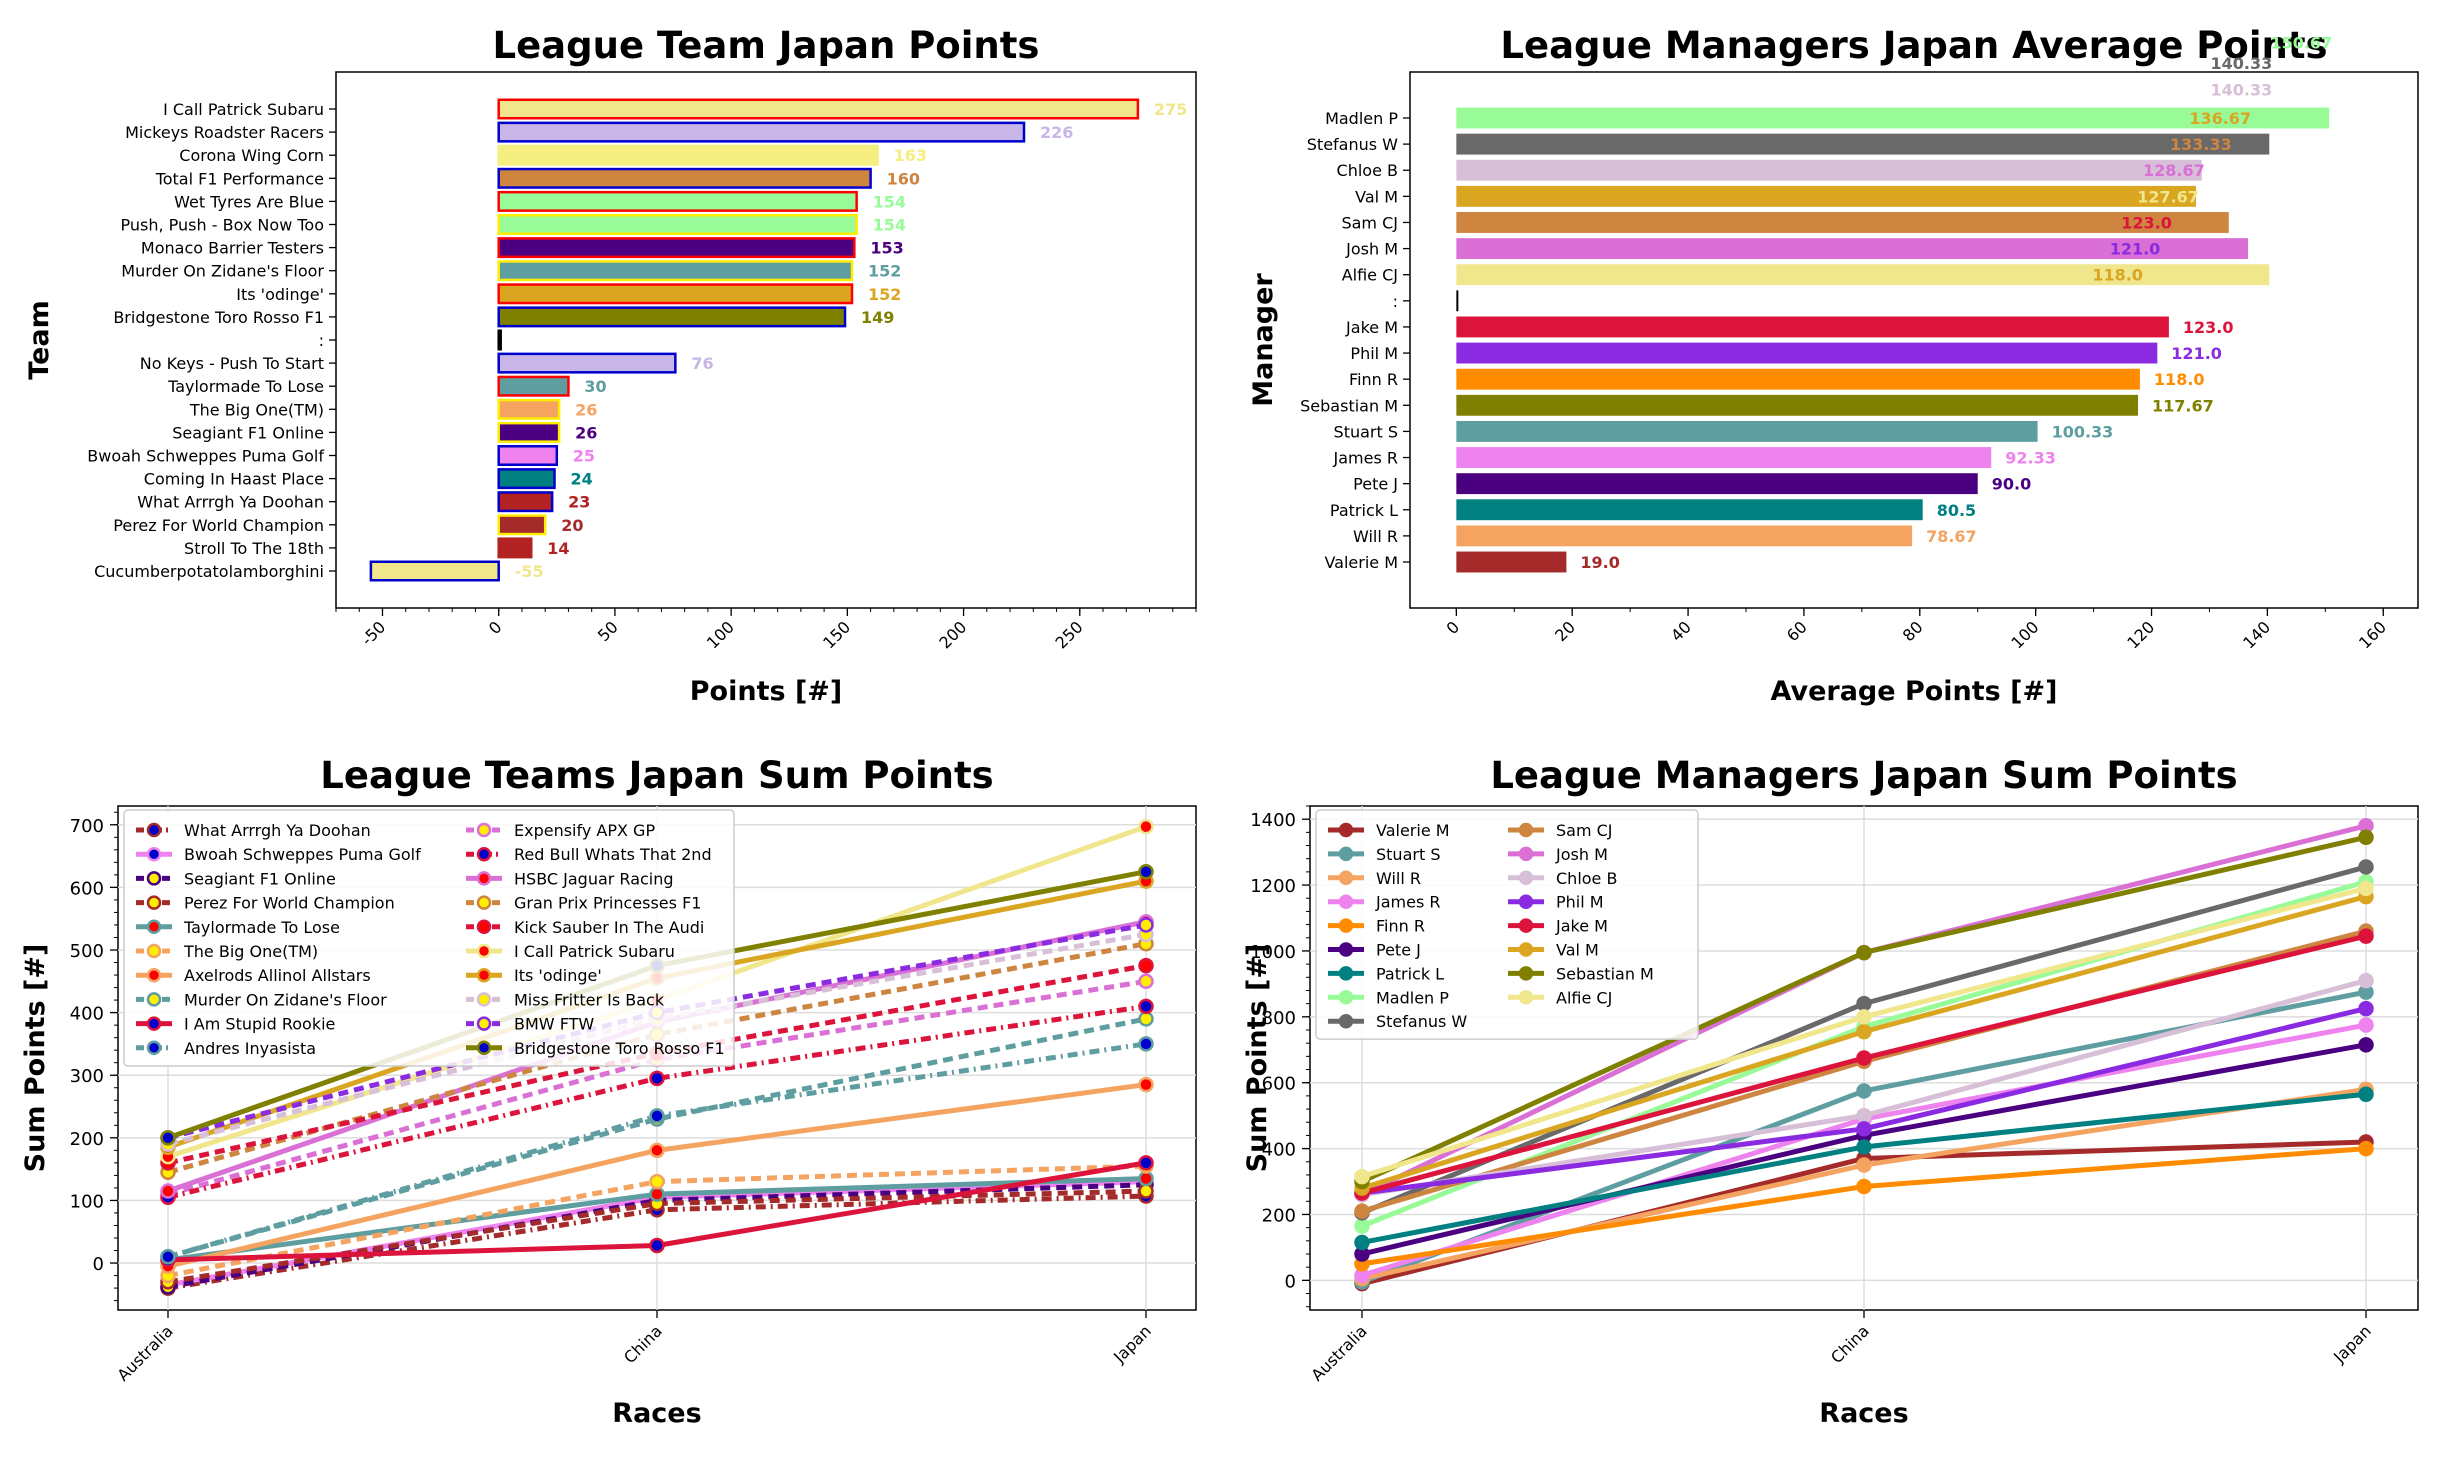  I want to click on y-tick-label: Its 'odinge', so click(280, 294).